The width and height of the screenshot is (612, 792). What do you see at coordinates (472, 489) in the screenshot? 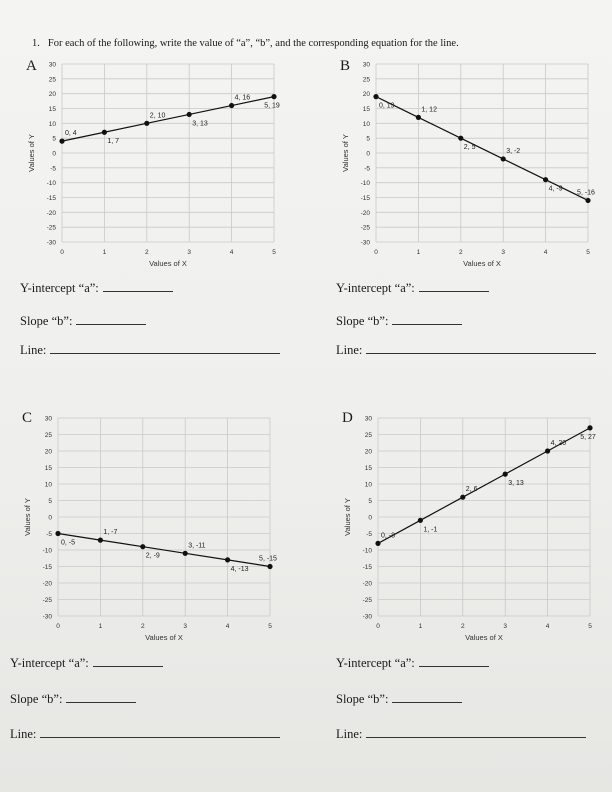
I see `data-label: 2, 6` at bounding box center [472, 489].